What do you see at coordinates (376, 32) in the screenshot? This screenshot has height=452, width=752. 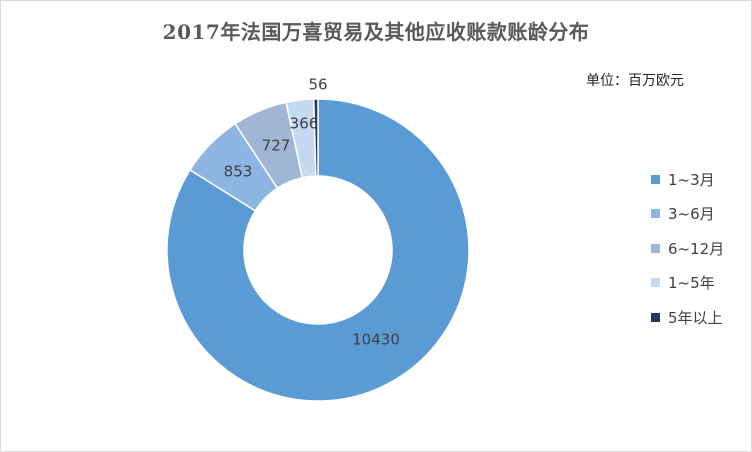 I see `chart-title: 2017年法国万喜贸易及其他应收账款账龄分布` at bounding box center [376, 32].